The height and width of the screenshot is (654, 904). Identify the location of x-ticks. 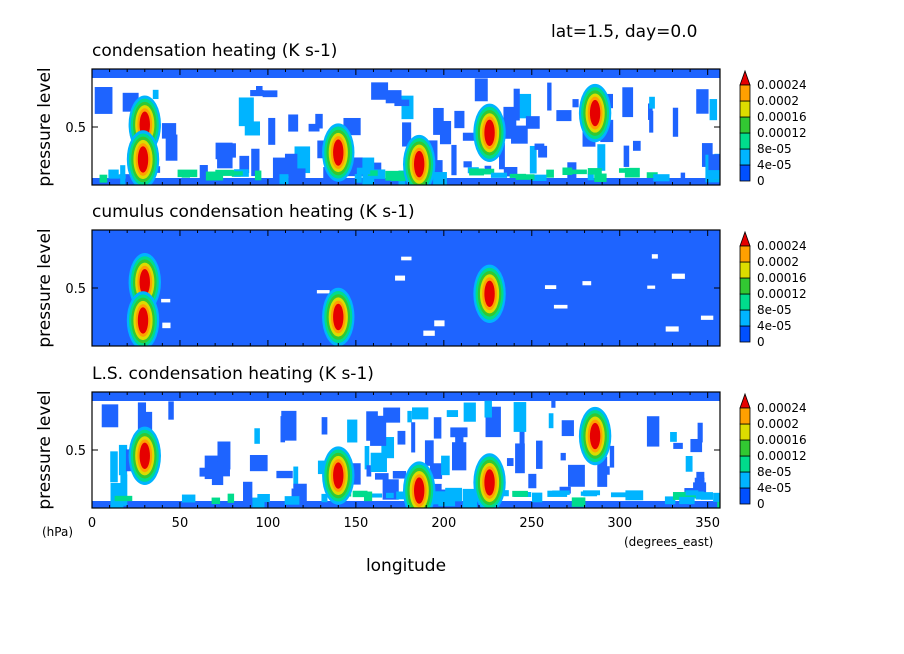
(400, 127).